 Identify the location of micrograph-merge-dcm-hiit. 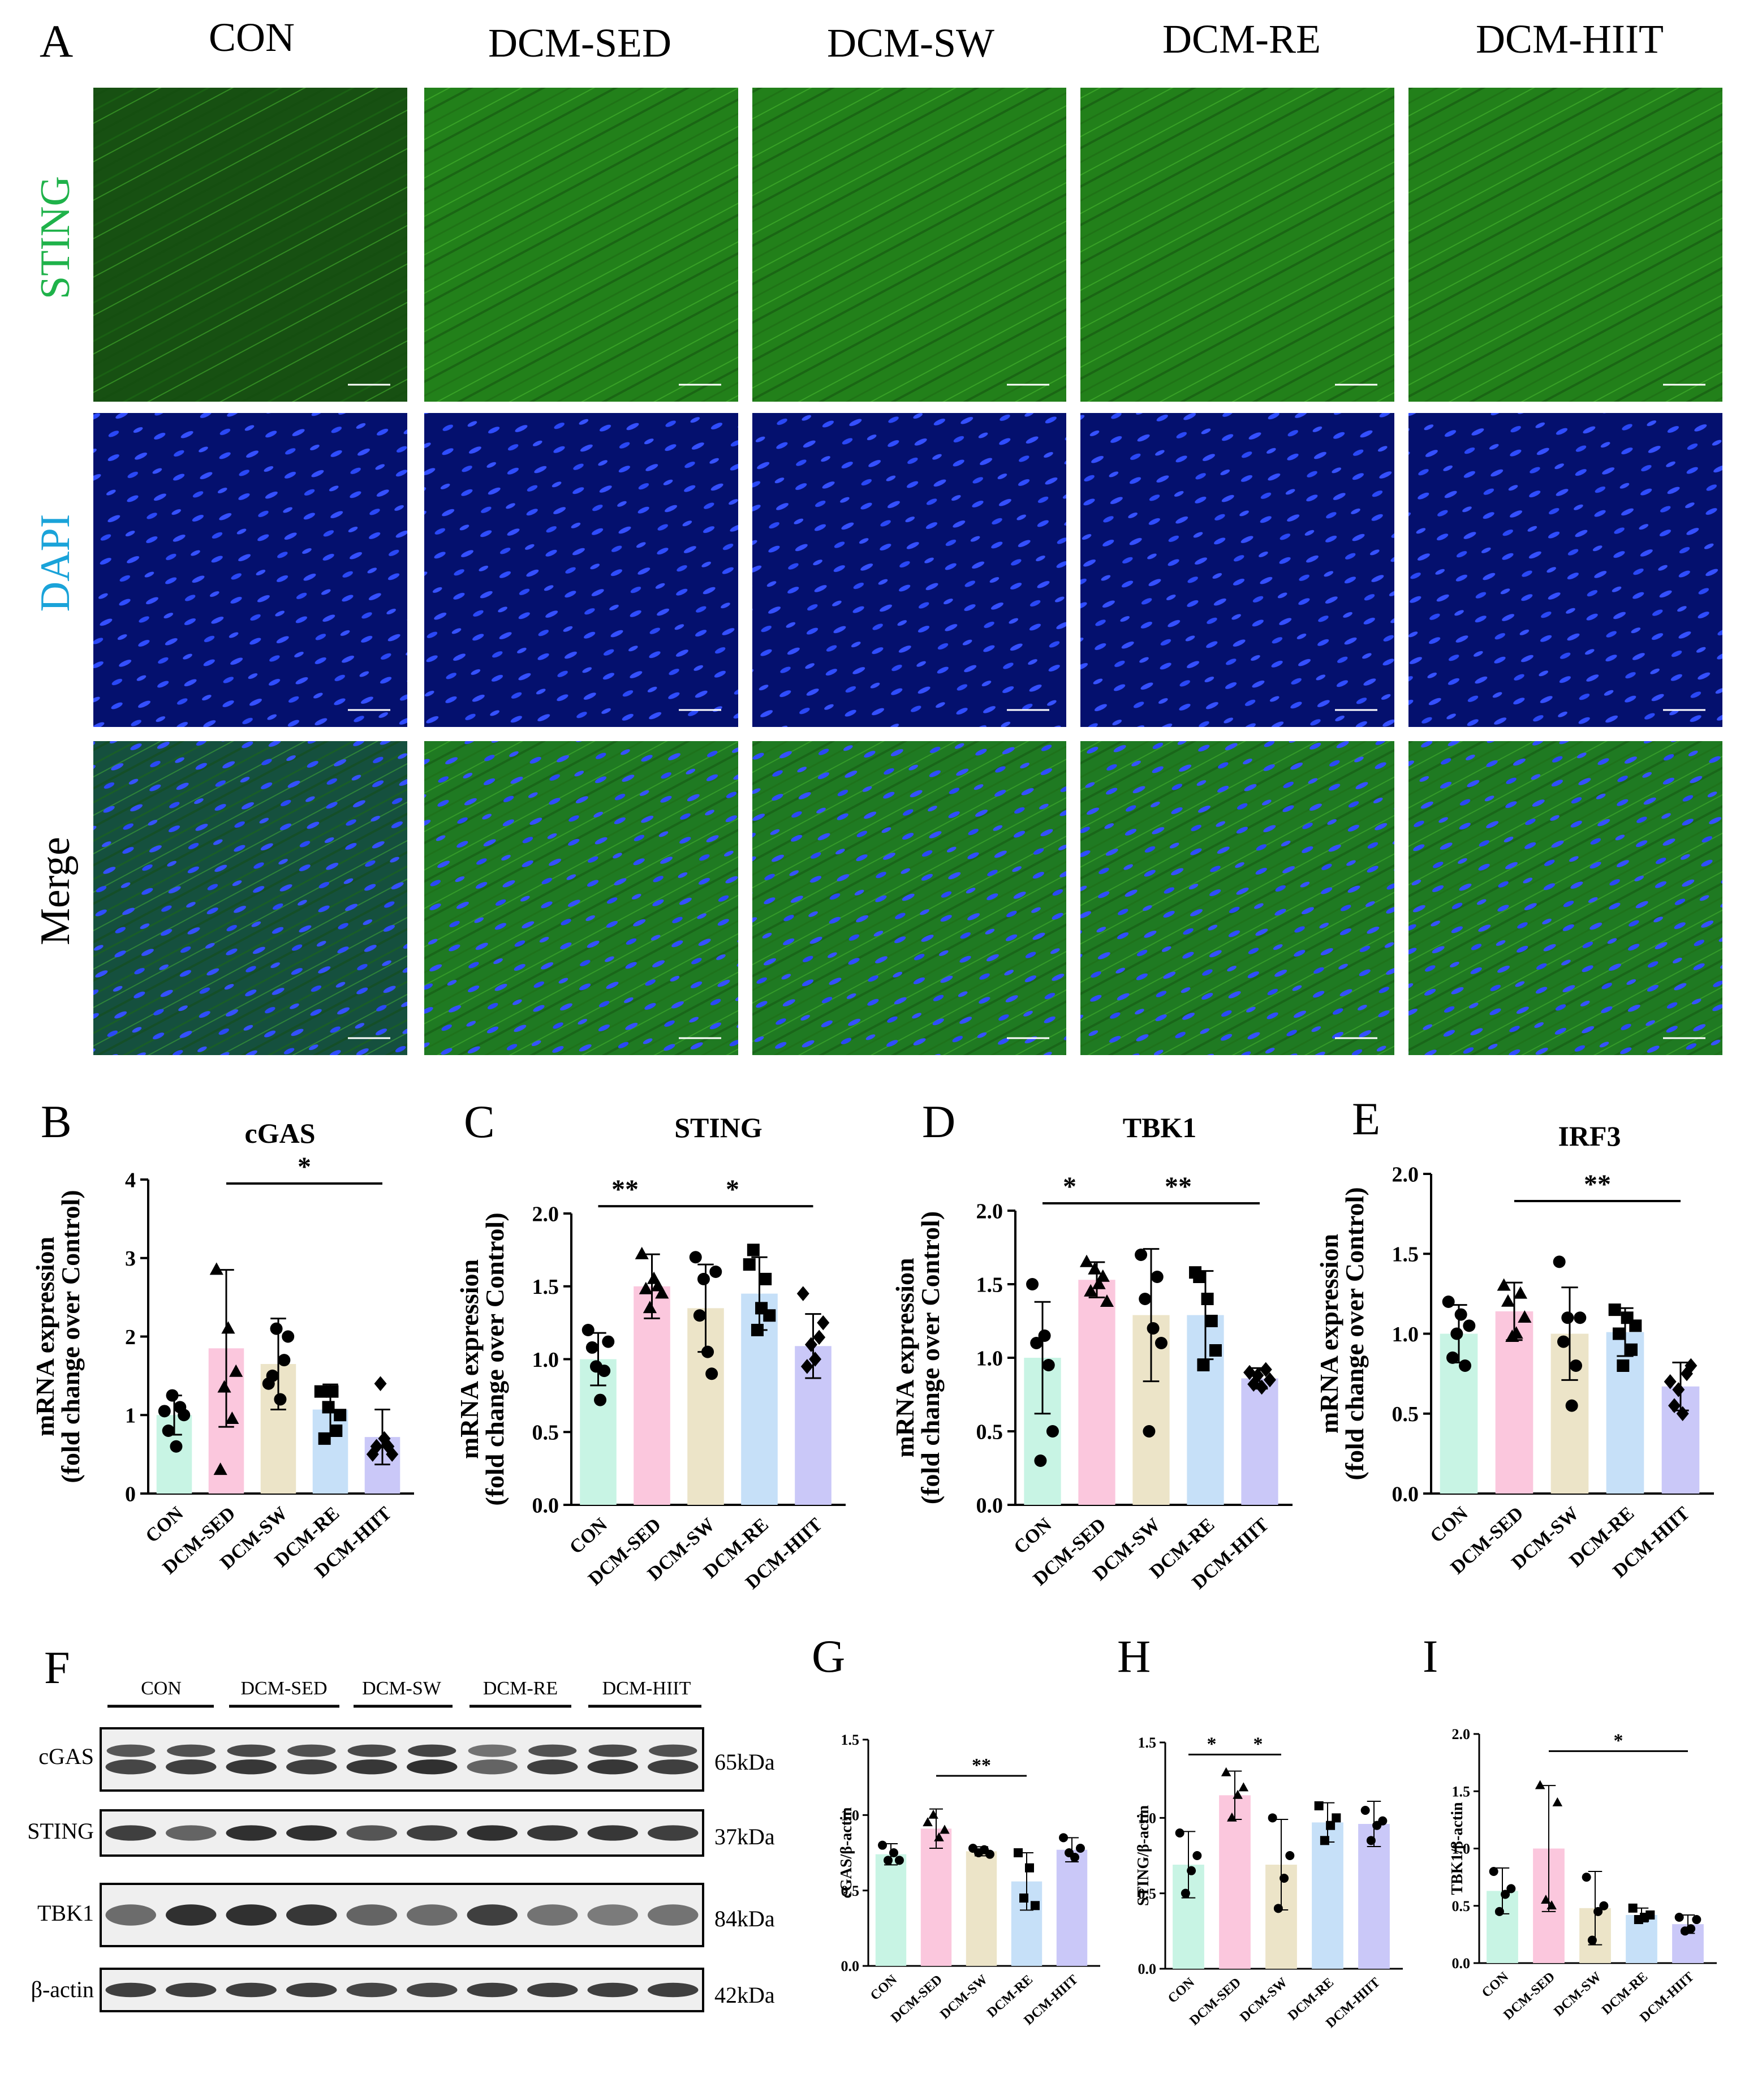
(1565, 898).